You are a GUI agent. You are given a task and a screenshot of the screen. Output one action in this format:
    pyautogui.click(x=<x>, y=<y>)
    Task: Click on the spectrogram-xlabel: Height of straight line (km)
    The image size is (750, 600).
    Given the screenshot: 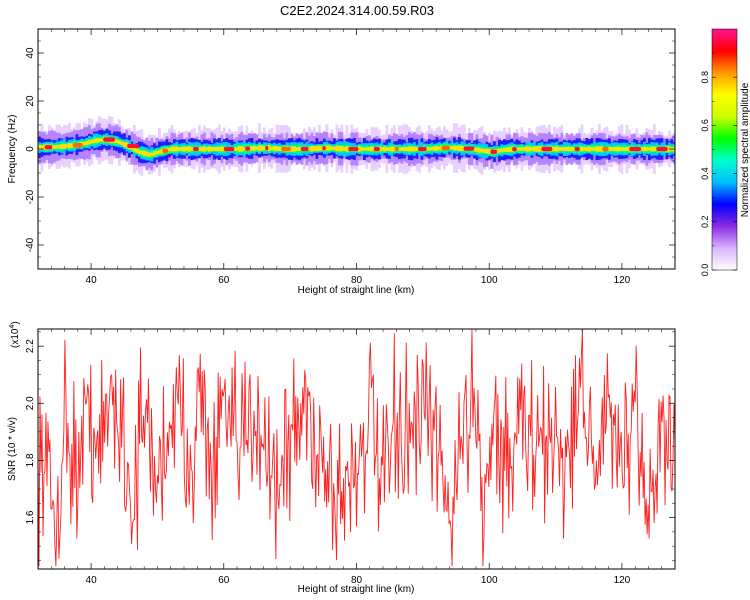 What is the action you would take?
    pyautogui.click(x=356, y=290)
    